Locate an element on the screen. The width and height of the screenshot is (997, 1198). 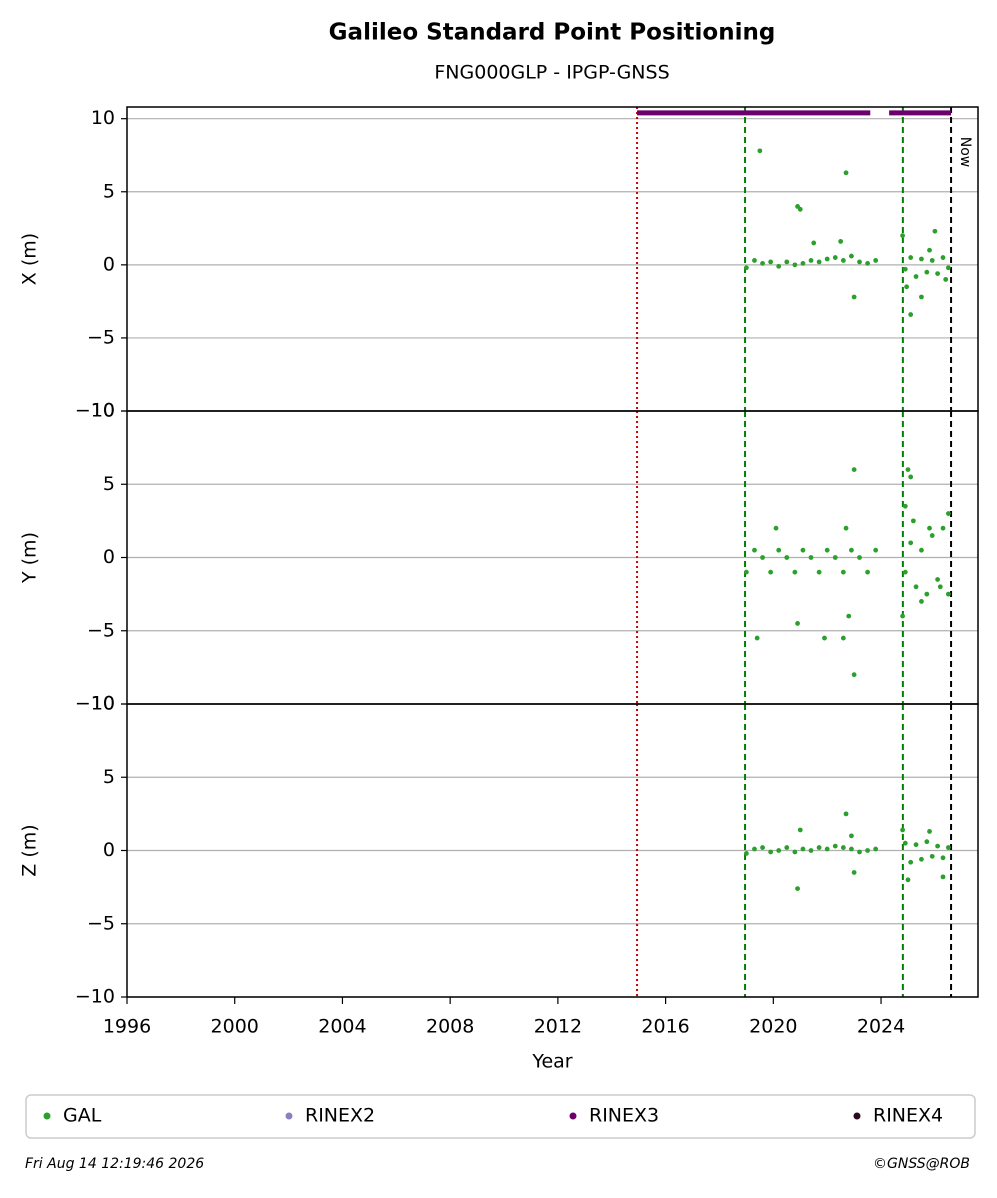
legend-box is located at coordinates (500, 1116).